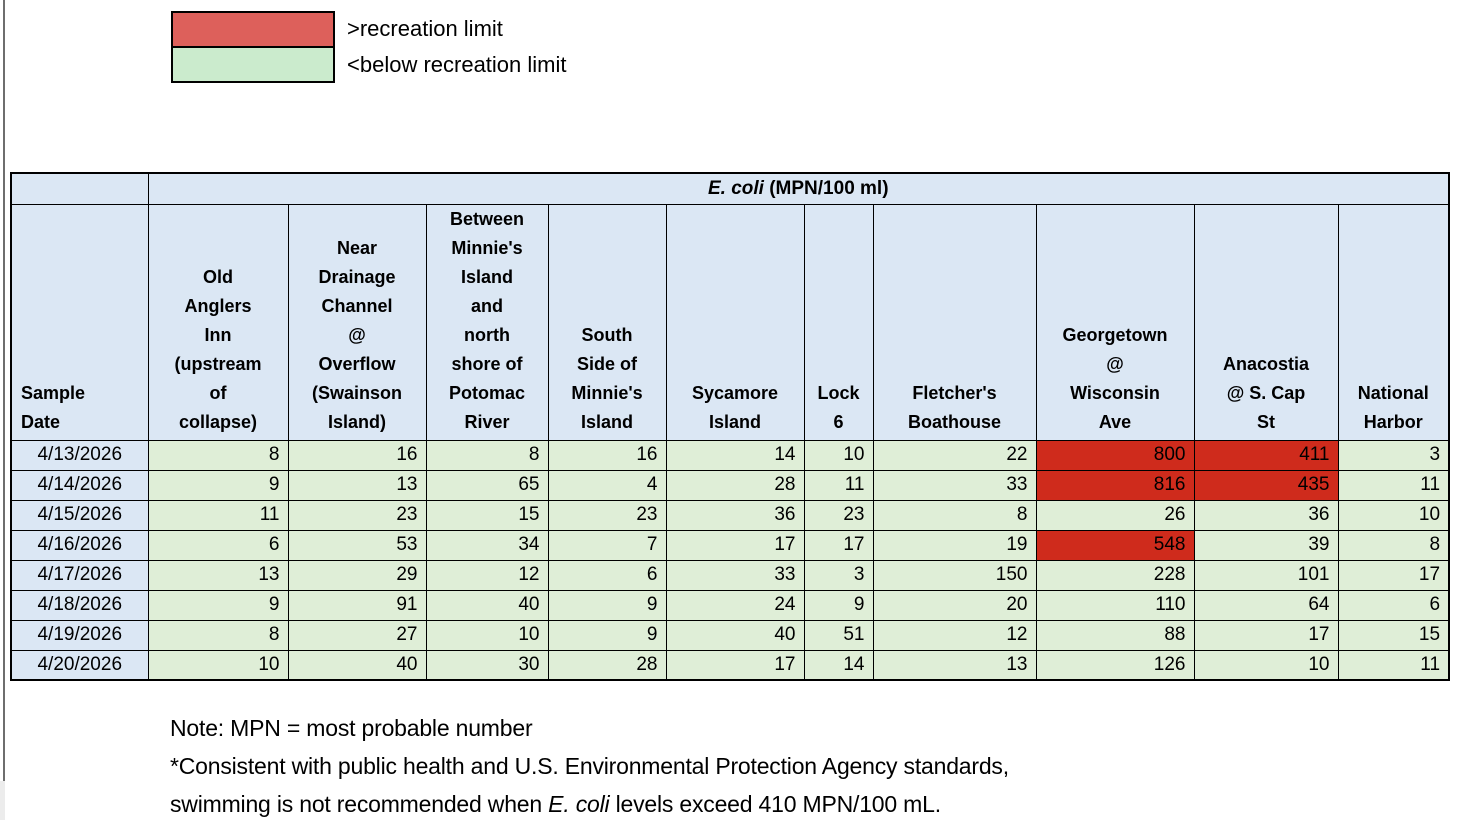  I want to click on location-column-header: South Side of Minnie's Island, so click(607, 322).